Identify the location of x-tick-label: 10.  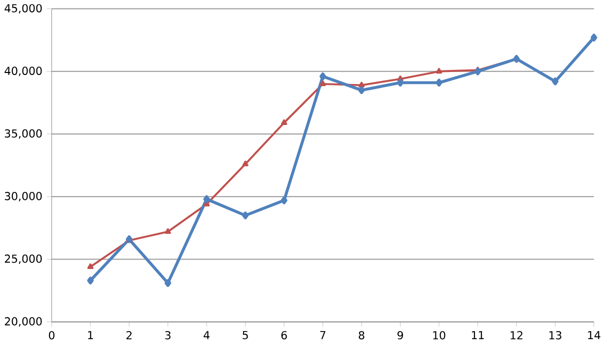
(439, 335).